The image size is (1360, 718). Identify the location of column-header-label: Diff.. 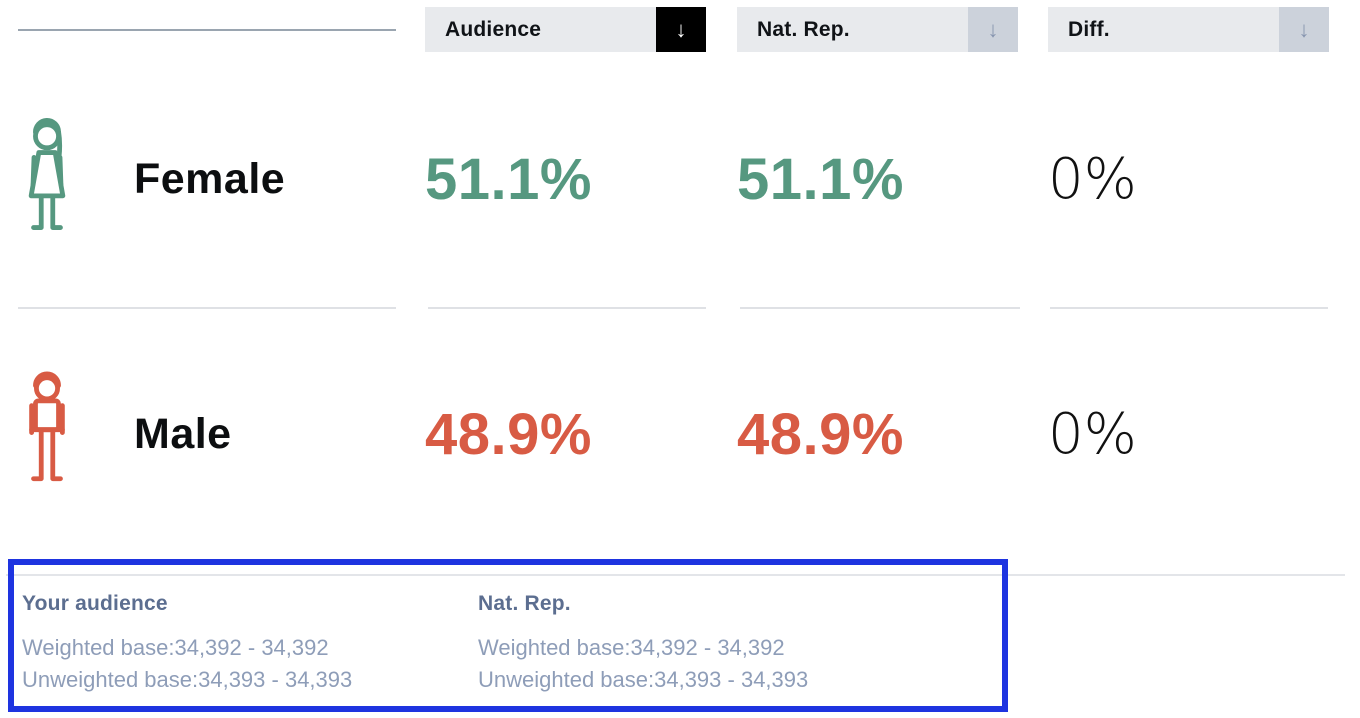
(1089, 29).